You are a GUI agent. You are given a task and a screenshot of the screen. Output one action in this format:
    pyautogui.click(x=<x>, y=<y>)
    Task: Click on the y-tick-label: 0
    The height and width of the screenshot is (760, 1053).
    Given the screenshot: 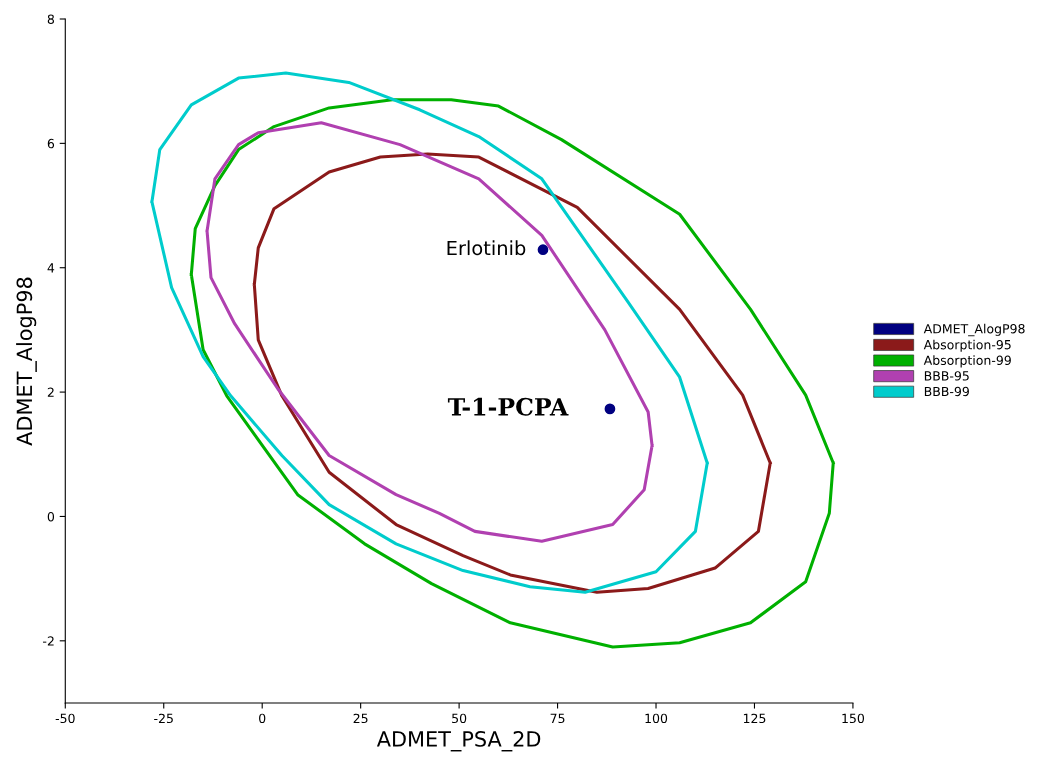 What is the action you would take?
    pyautogui.click(x=51, y=516)
    